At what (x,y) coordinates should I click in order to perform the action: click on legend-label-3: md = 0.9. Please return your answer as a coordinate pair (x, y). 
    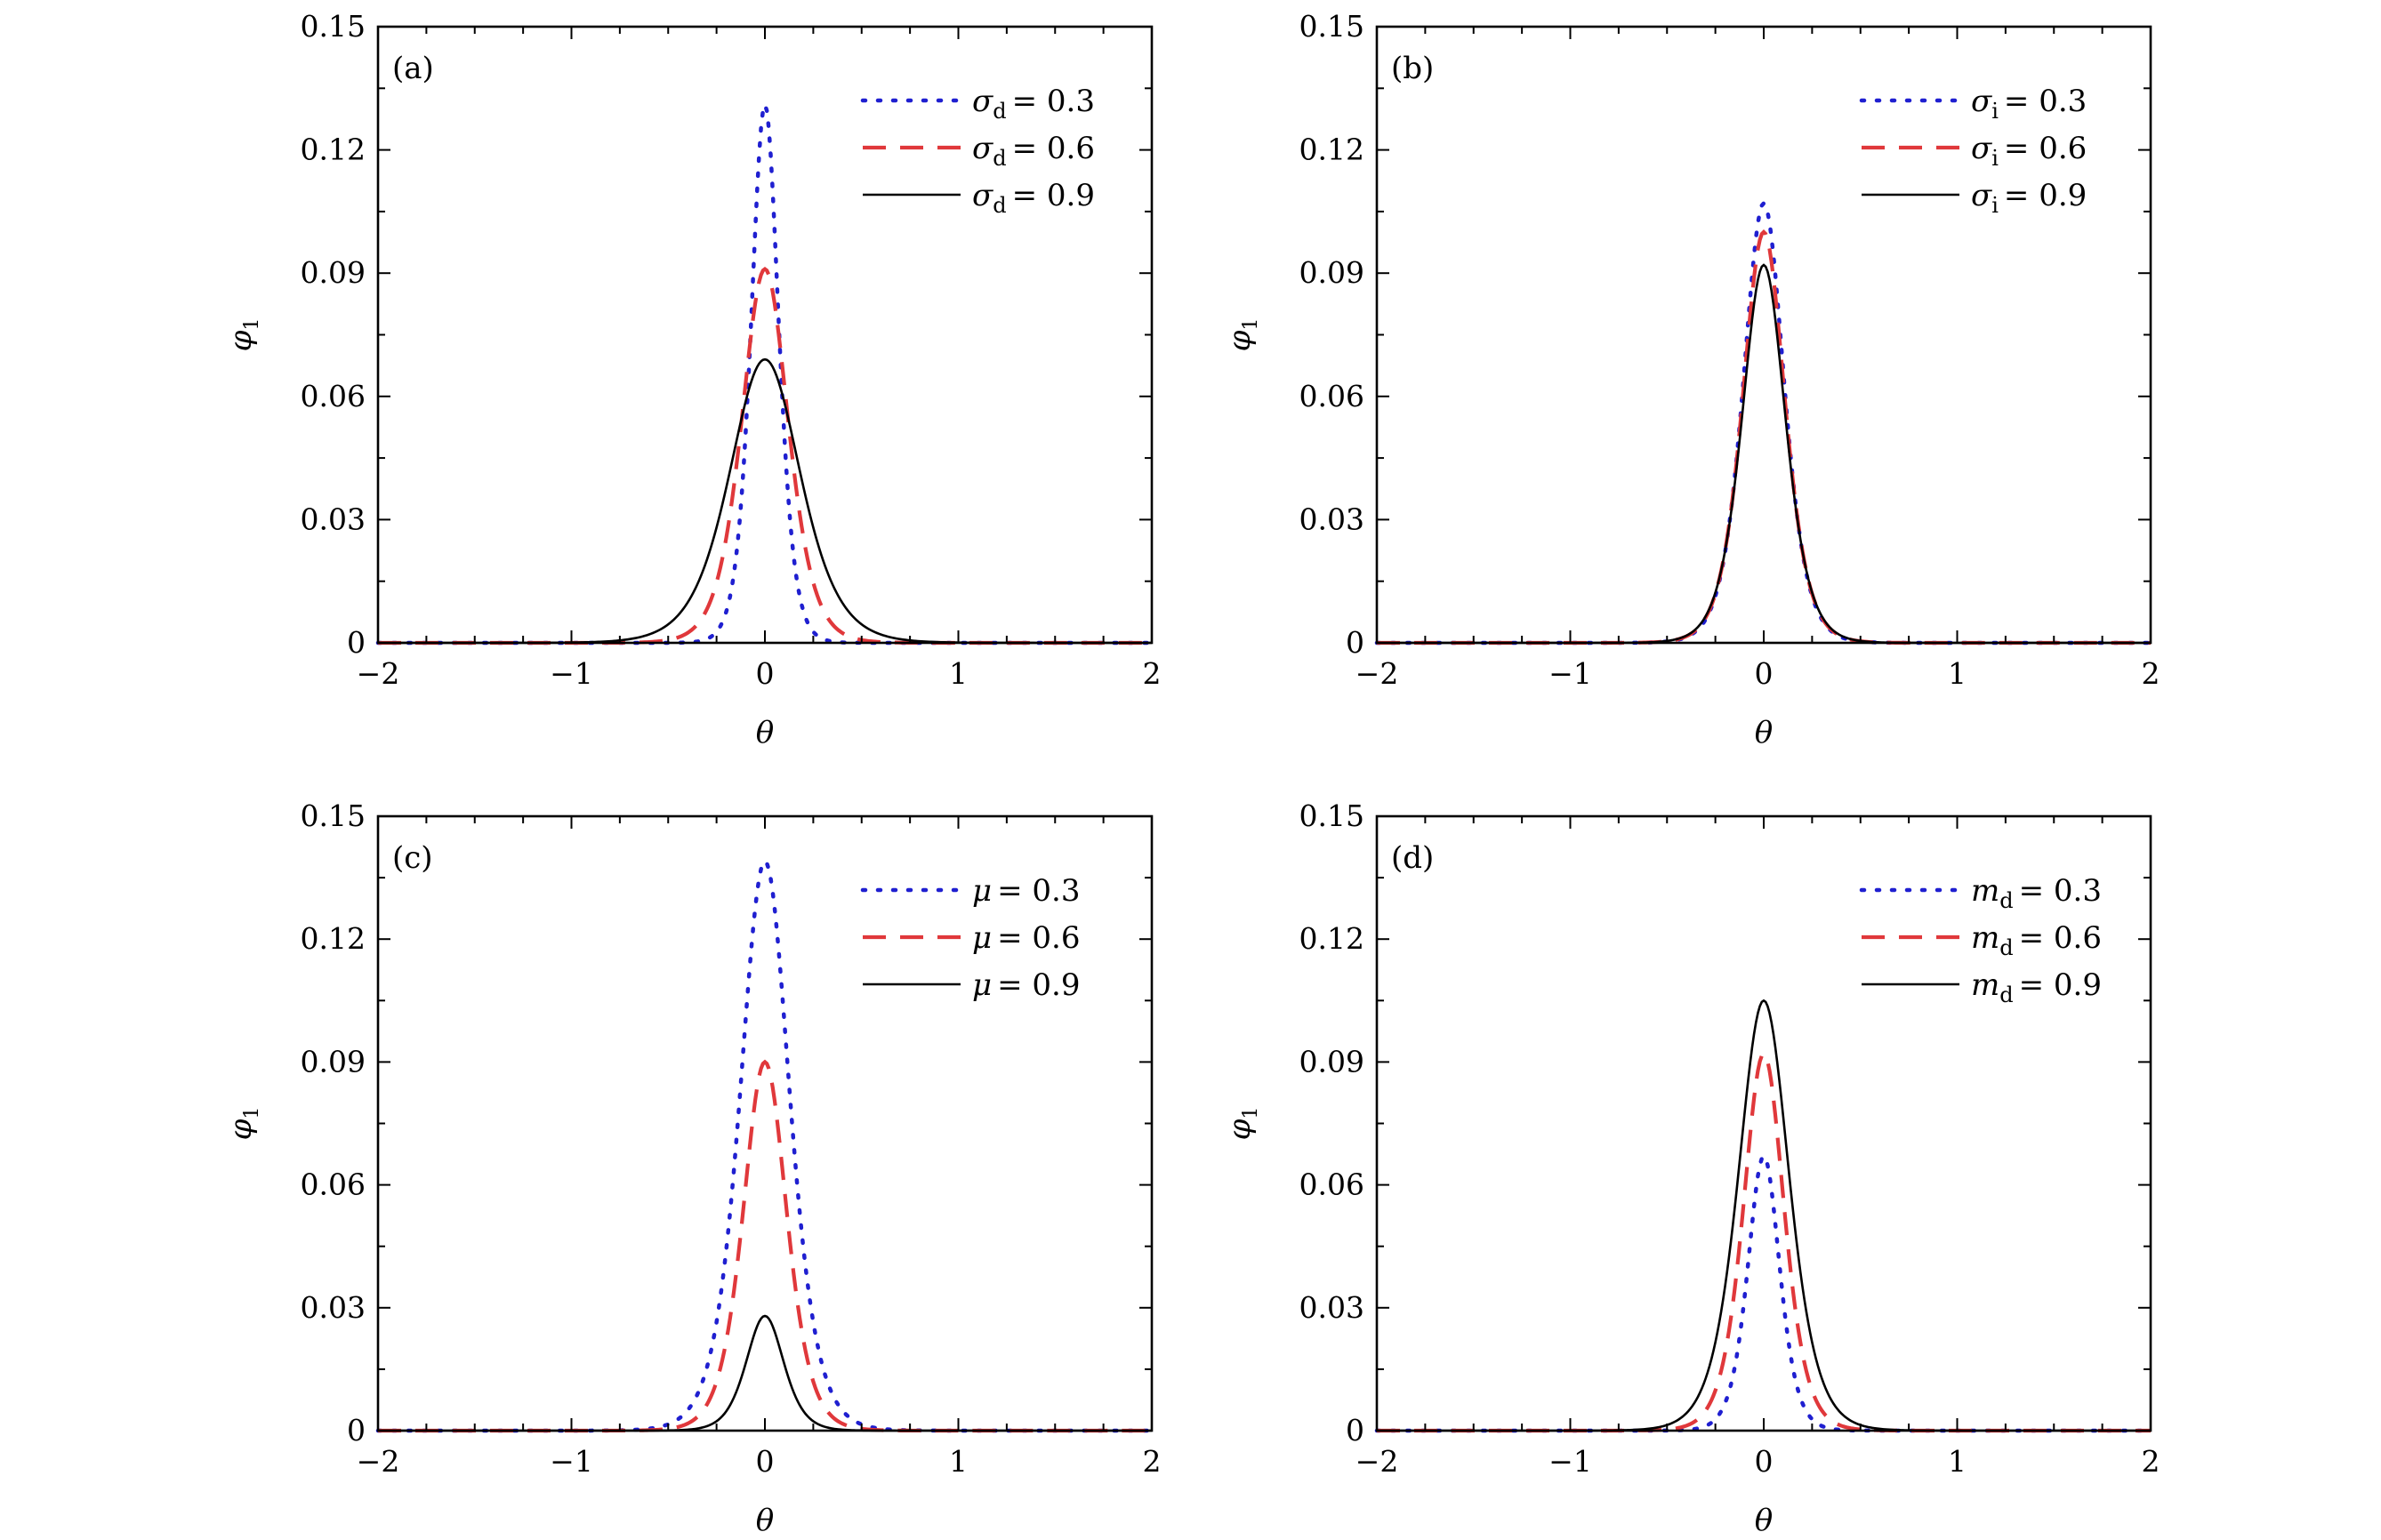
    Looking at the image, I should click on (2036, 987).